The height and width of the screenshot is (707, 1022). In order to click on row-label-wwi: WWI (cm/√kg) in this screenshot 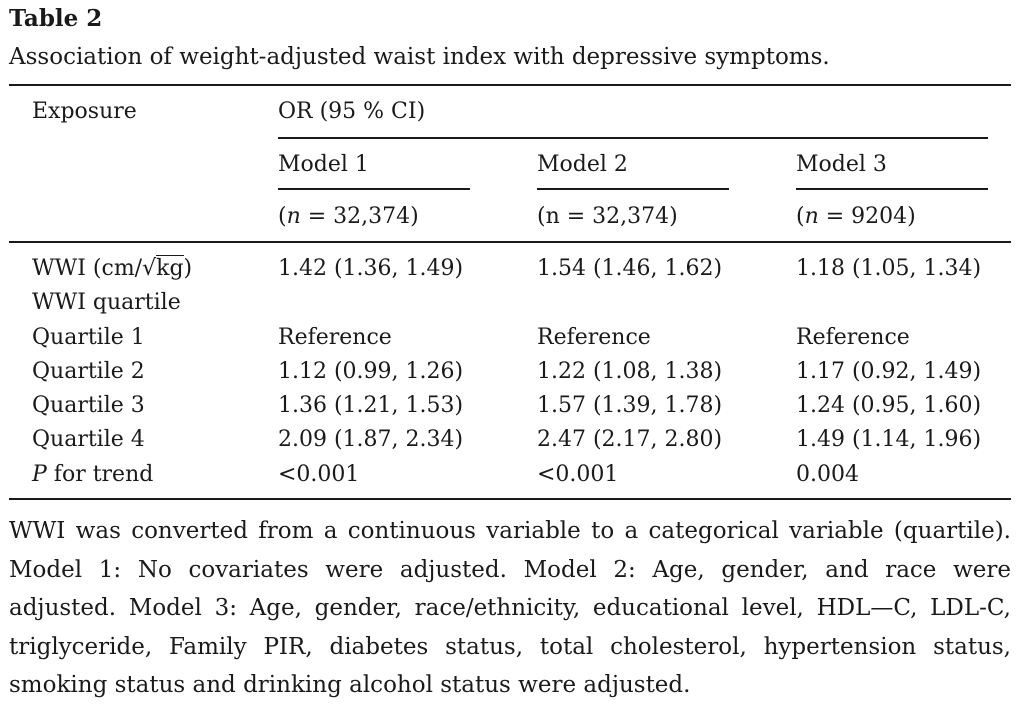, I will do `click(112, 269)`.